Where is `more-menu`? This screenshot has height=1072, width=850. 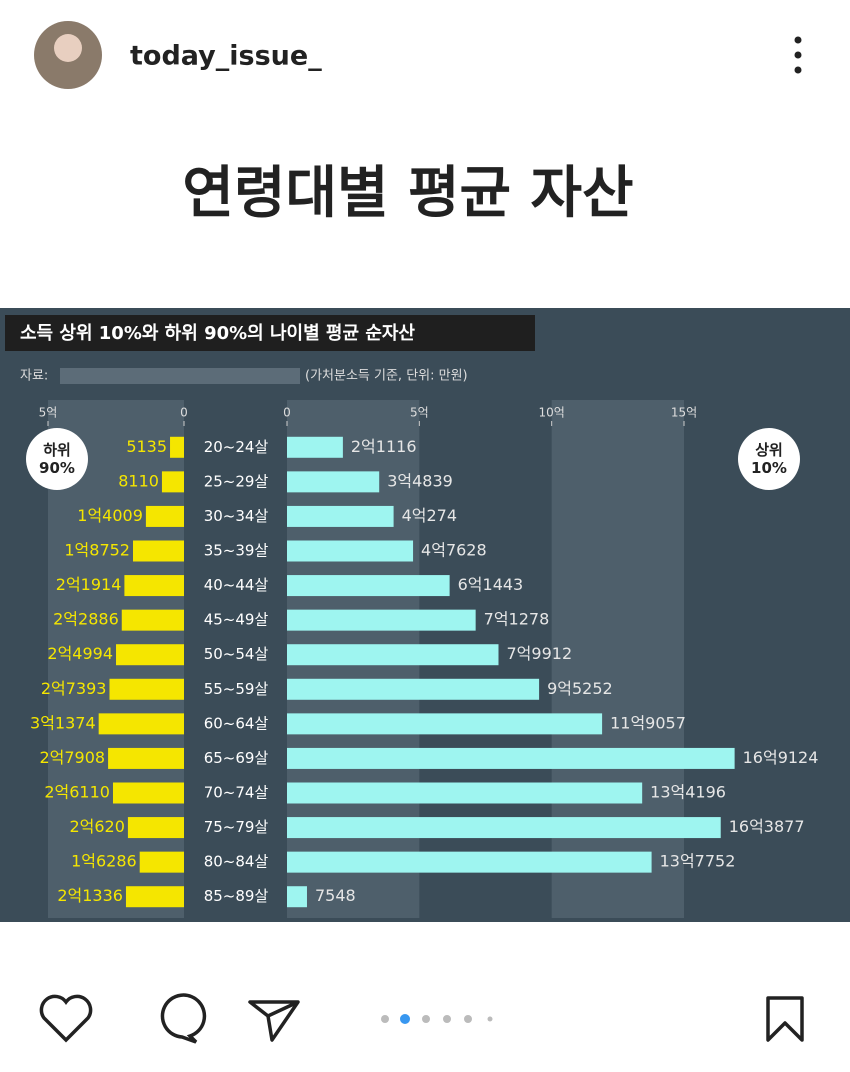 more-menu is located at coordinates (798, 55).